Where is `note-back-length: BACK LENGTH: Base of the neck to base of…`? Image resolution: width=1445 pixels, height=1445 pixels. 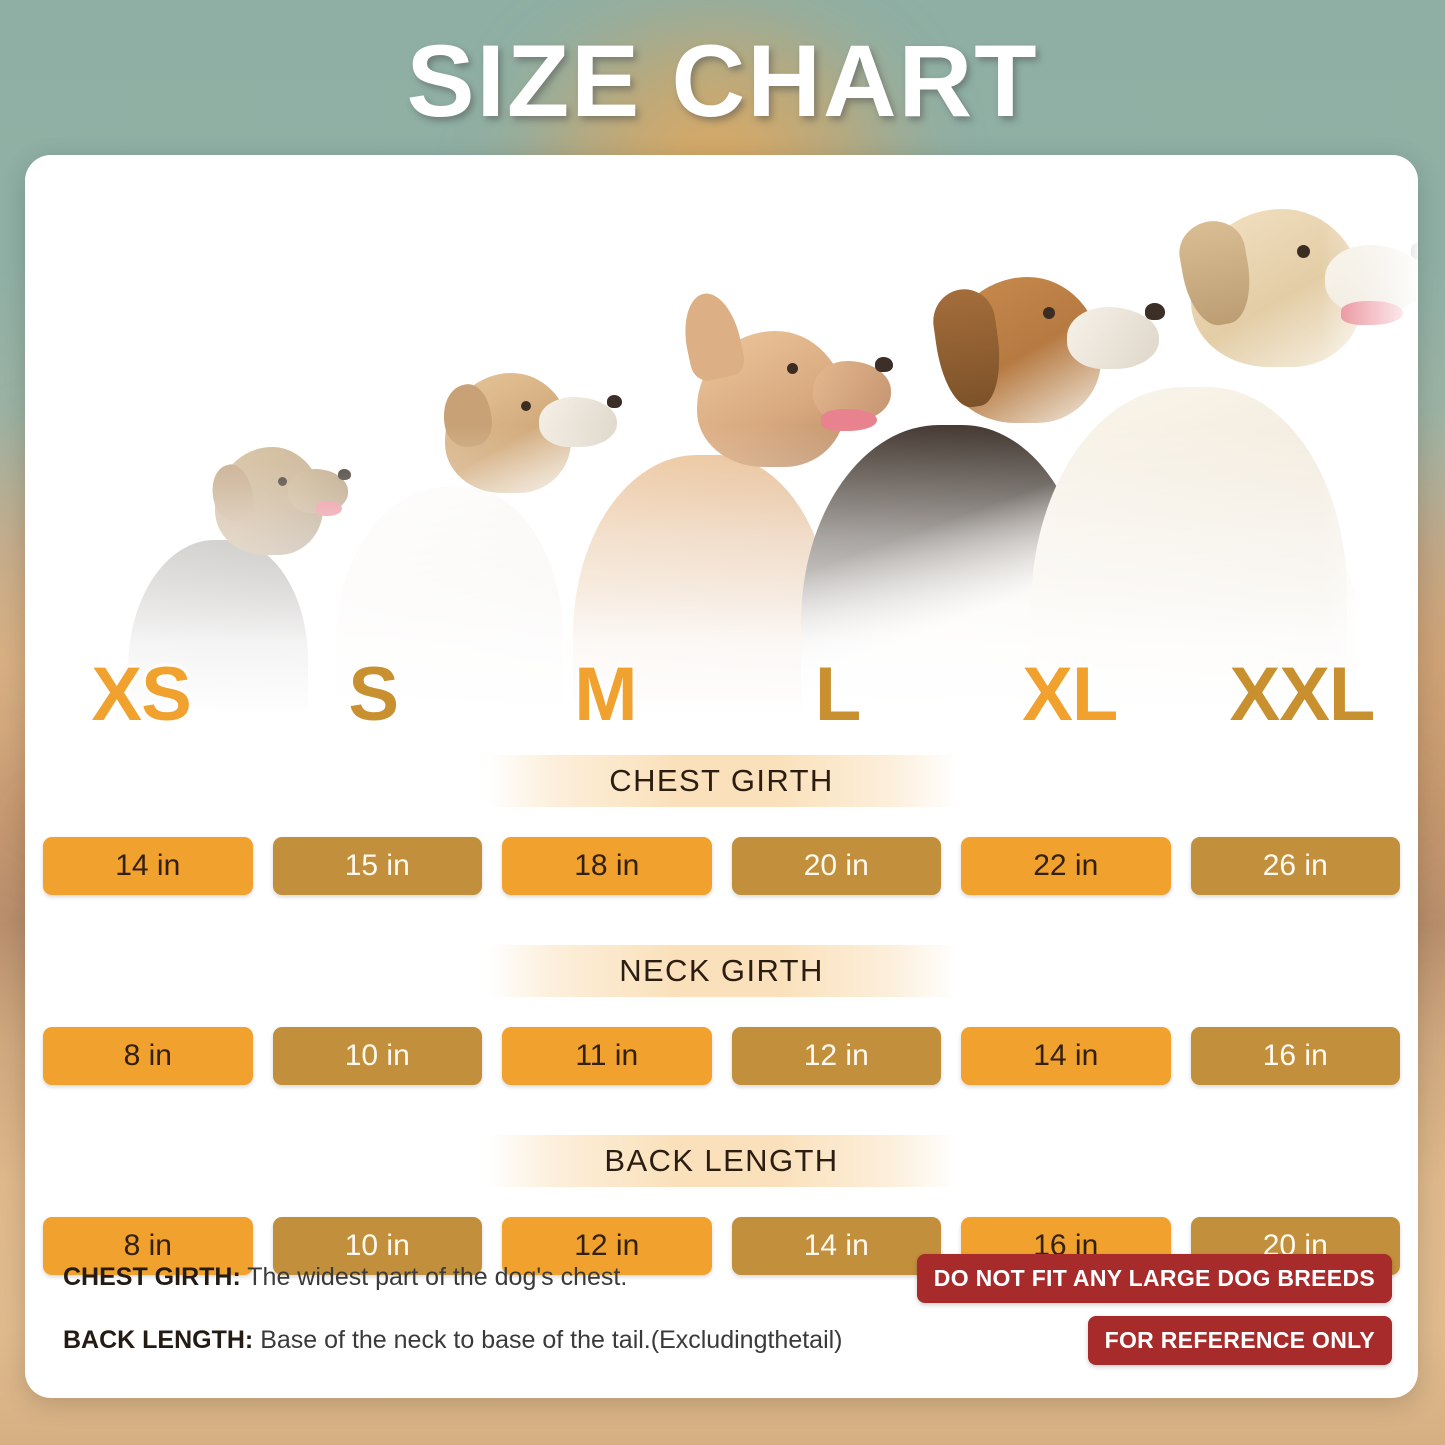
note-back-length: BACK LENGTH: Base of the neck to base of… is located at coordinates (453, 1340).